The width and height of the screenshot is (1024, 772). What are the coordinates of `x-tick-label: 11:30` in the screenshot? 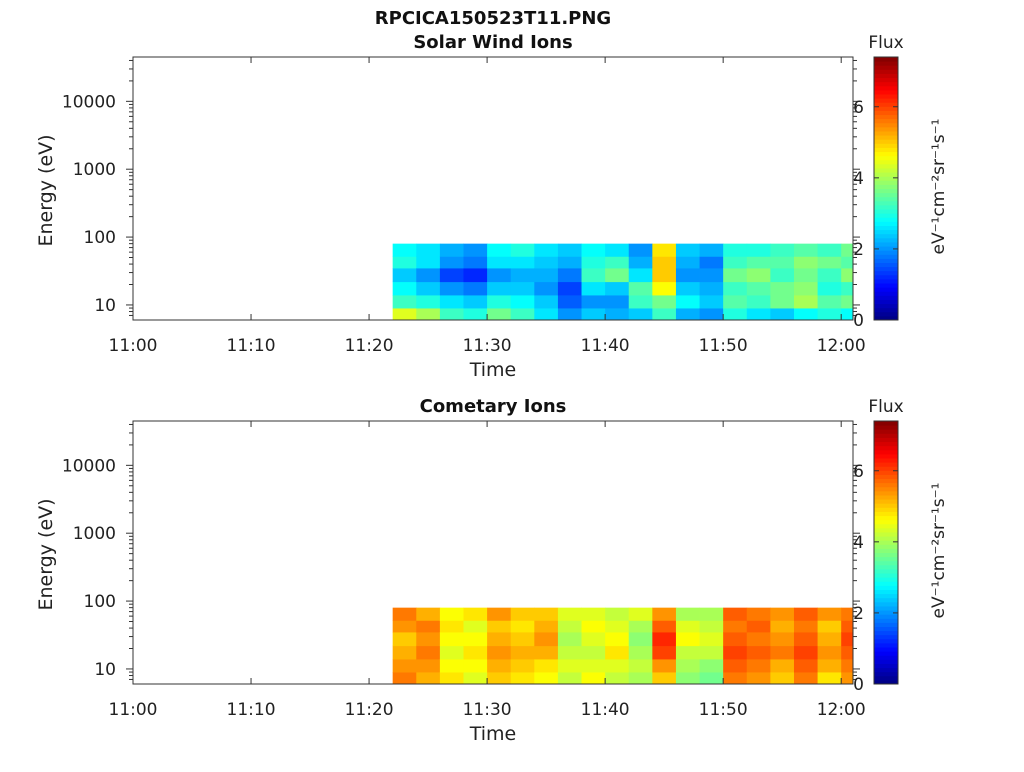 It's located at (487, 346).